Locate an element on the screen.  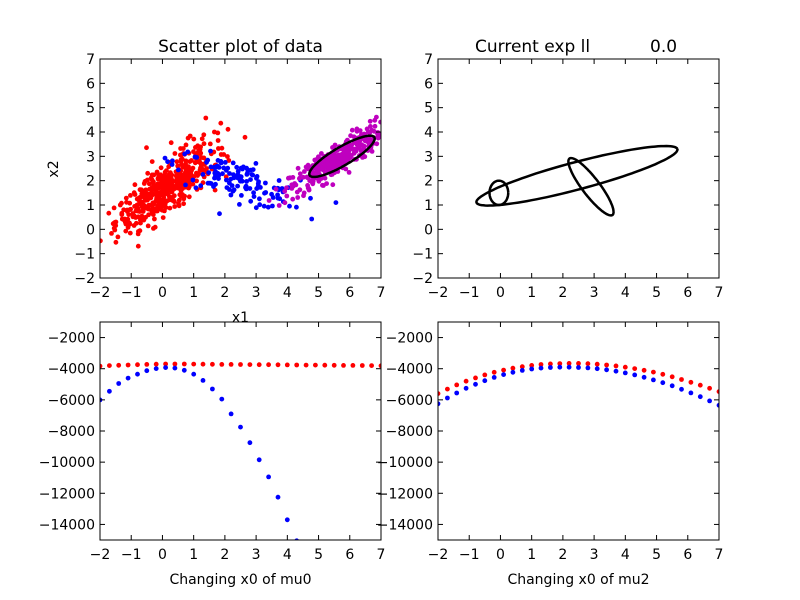
x-tick-label: −1 is located at coordinates (131, 293).